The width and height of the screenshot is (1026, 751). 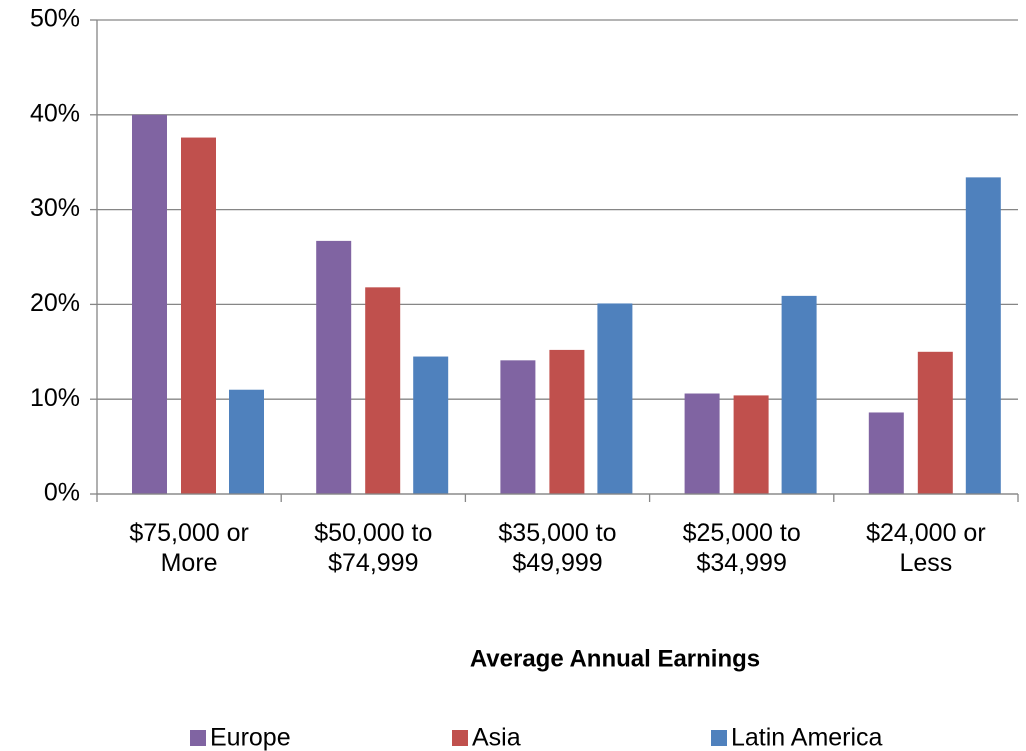 I want to click on y-tick-label: 40%, so click(x=55, y=113).